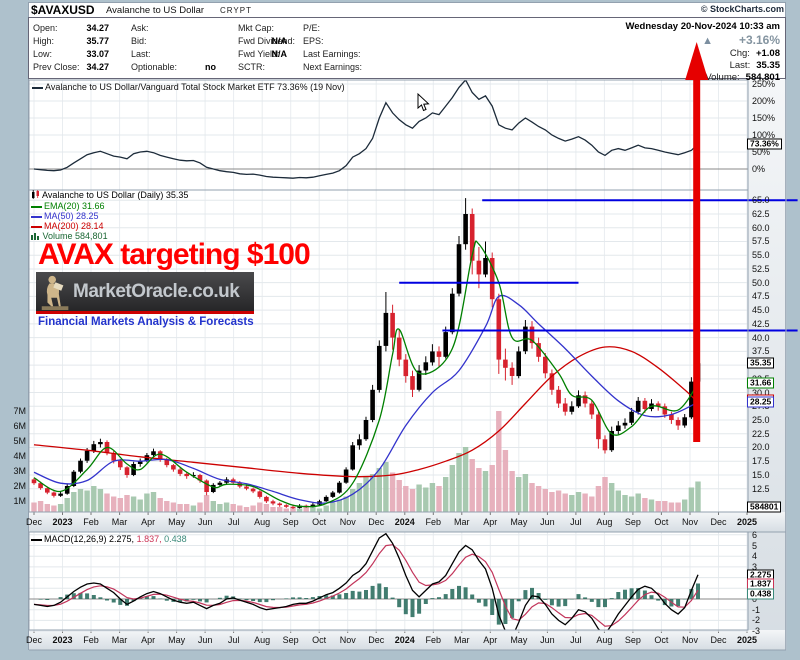  I want to click on y-axis-label: 47.5, so click(761, 296).